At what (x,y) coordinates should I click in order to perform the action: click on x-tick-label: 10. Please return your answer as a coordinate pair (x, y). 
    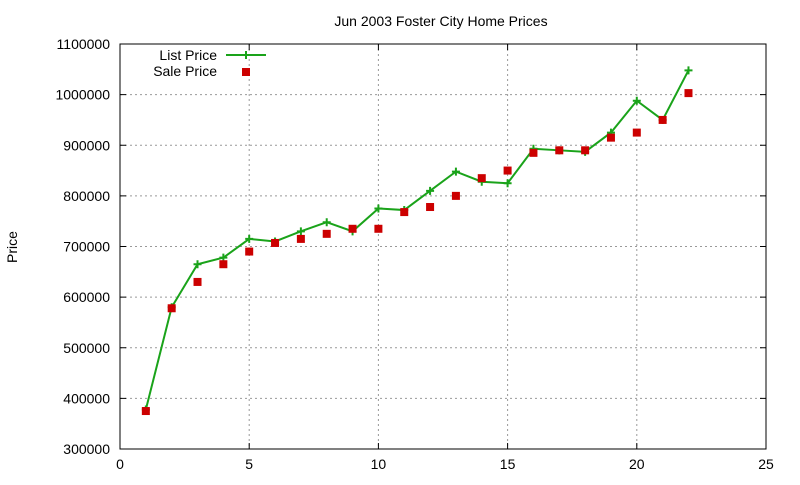
    Looking at the image, I should click on (379, 464).